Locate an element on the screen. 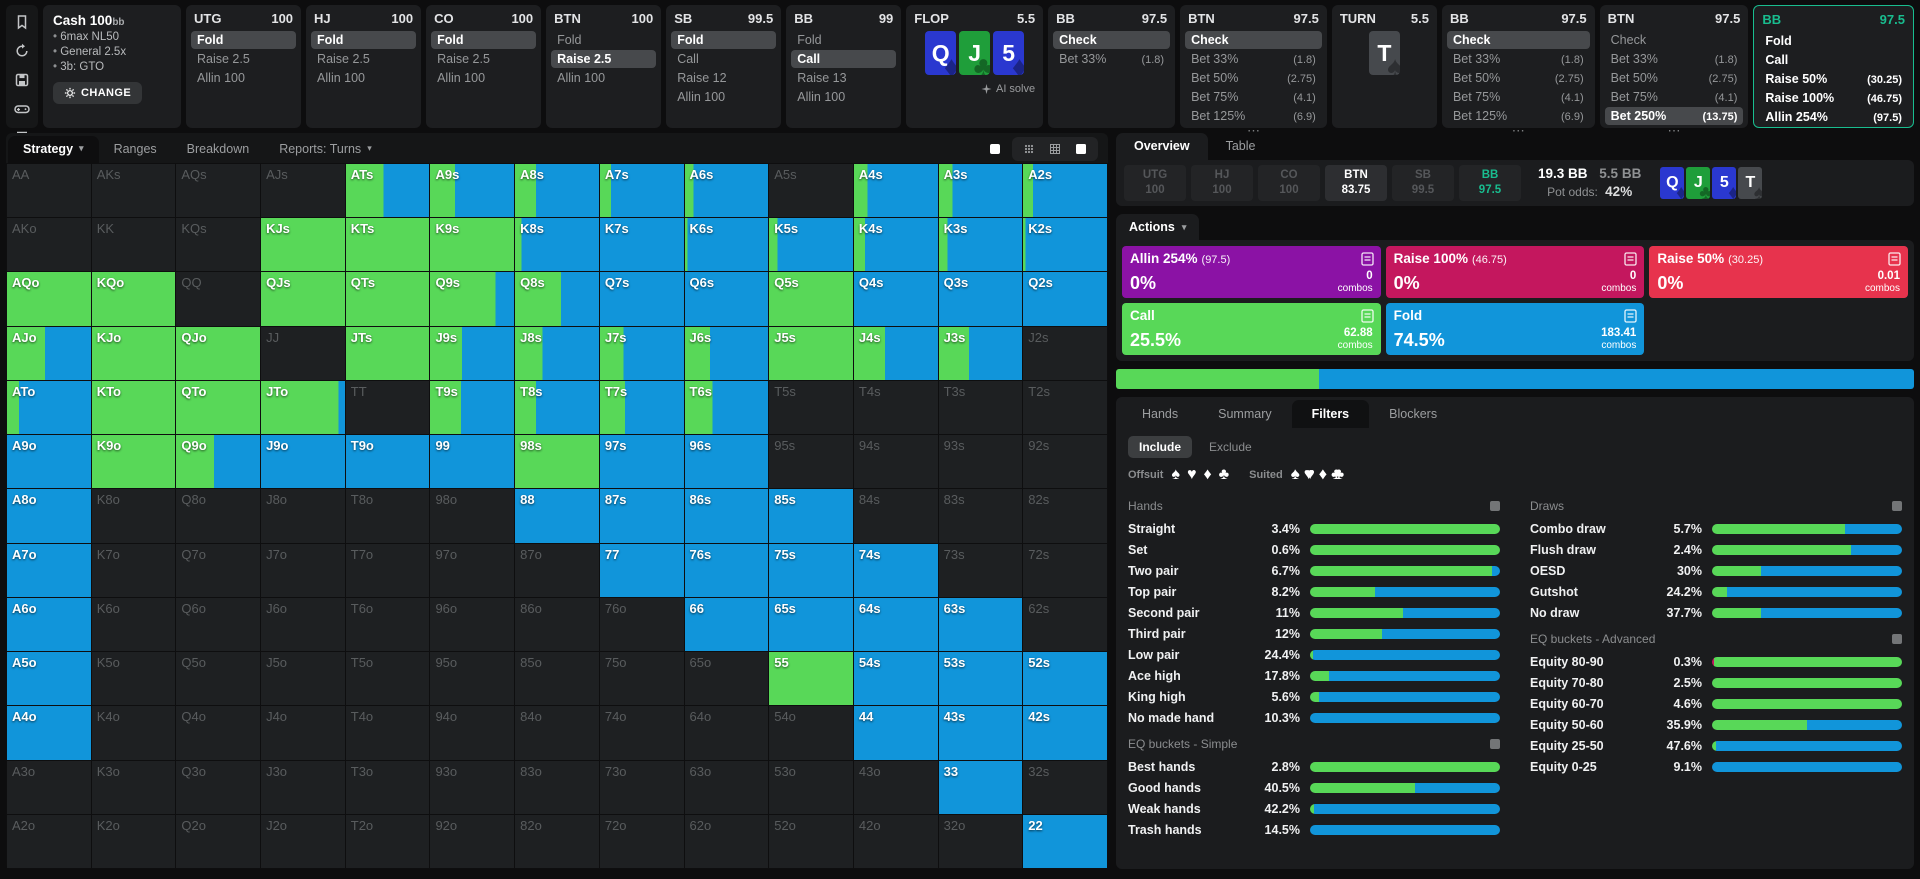  hand-cell-T8s: T8s is located at coordinates (557, 407).